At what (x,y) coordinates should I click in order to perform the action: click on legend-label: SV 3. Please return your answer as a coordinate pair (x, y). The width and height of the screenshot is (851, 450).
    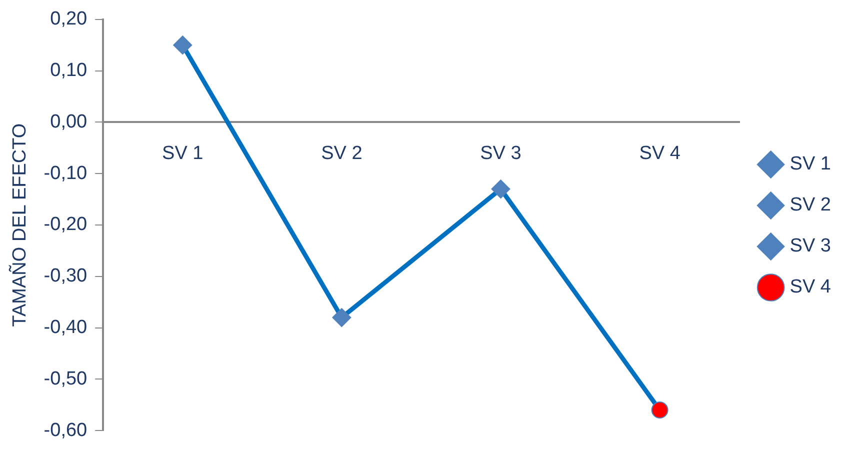
    Looking at the image, I should click on (811, 246).